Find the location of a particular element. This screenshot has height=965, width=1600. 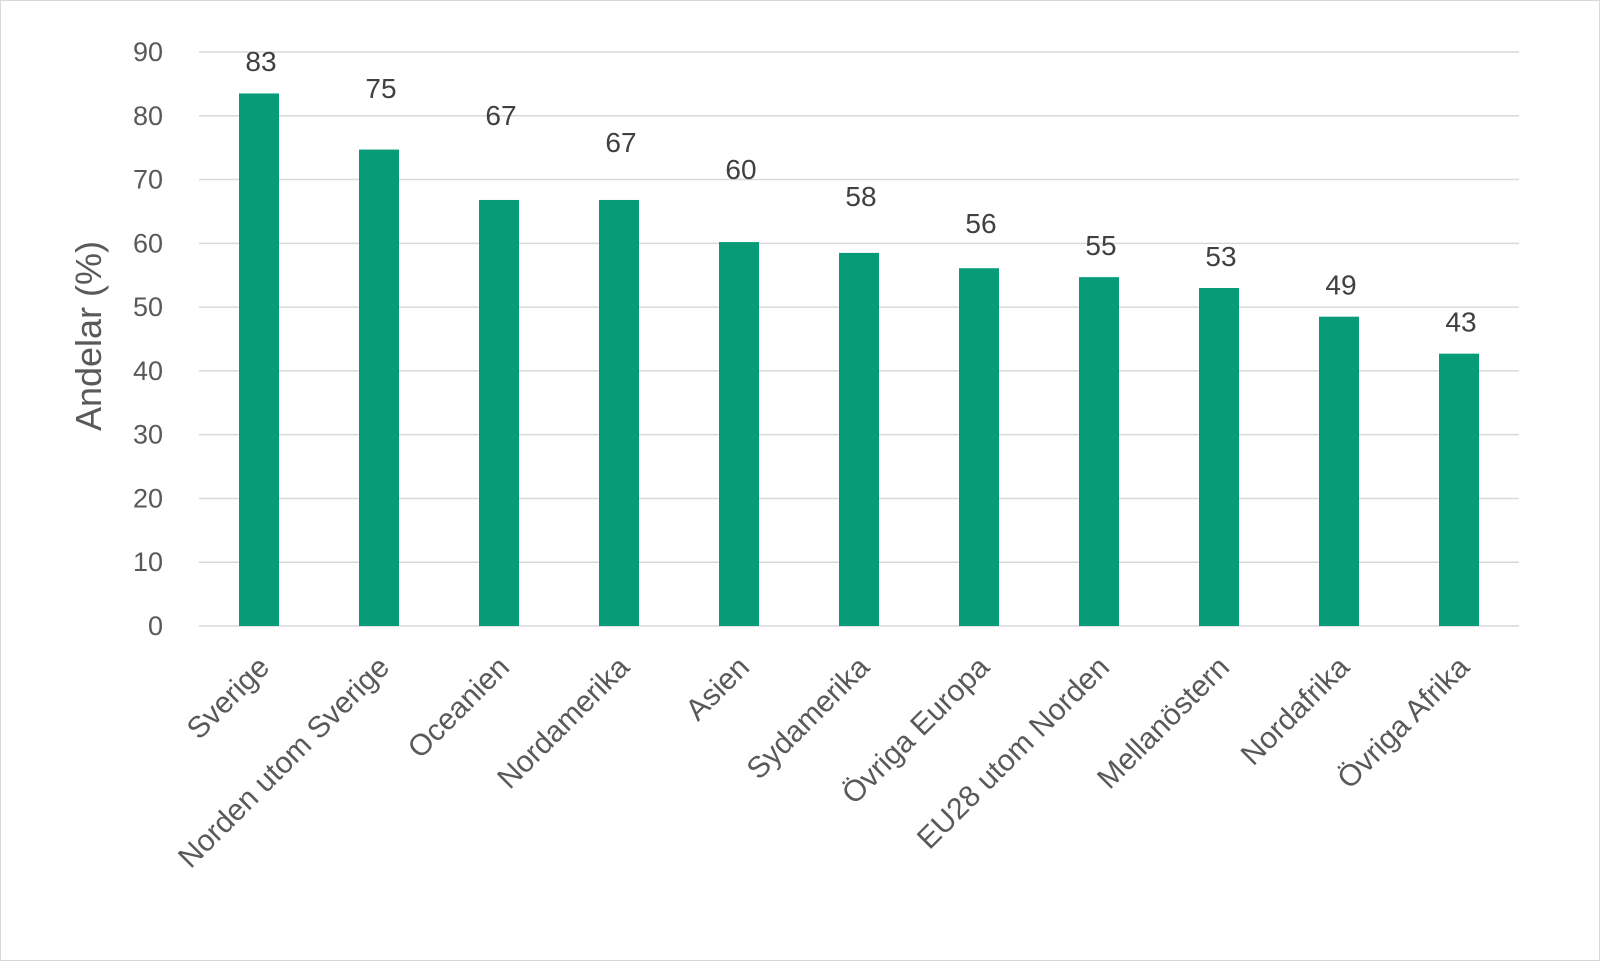

y-tick-label: 70 is located at coordinates (148, 180).